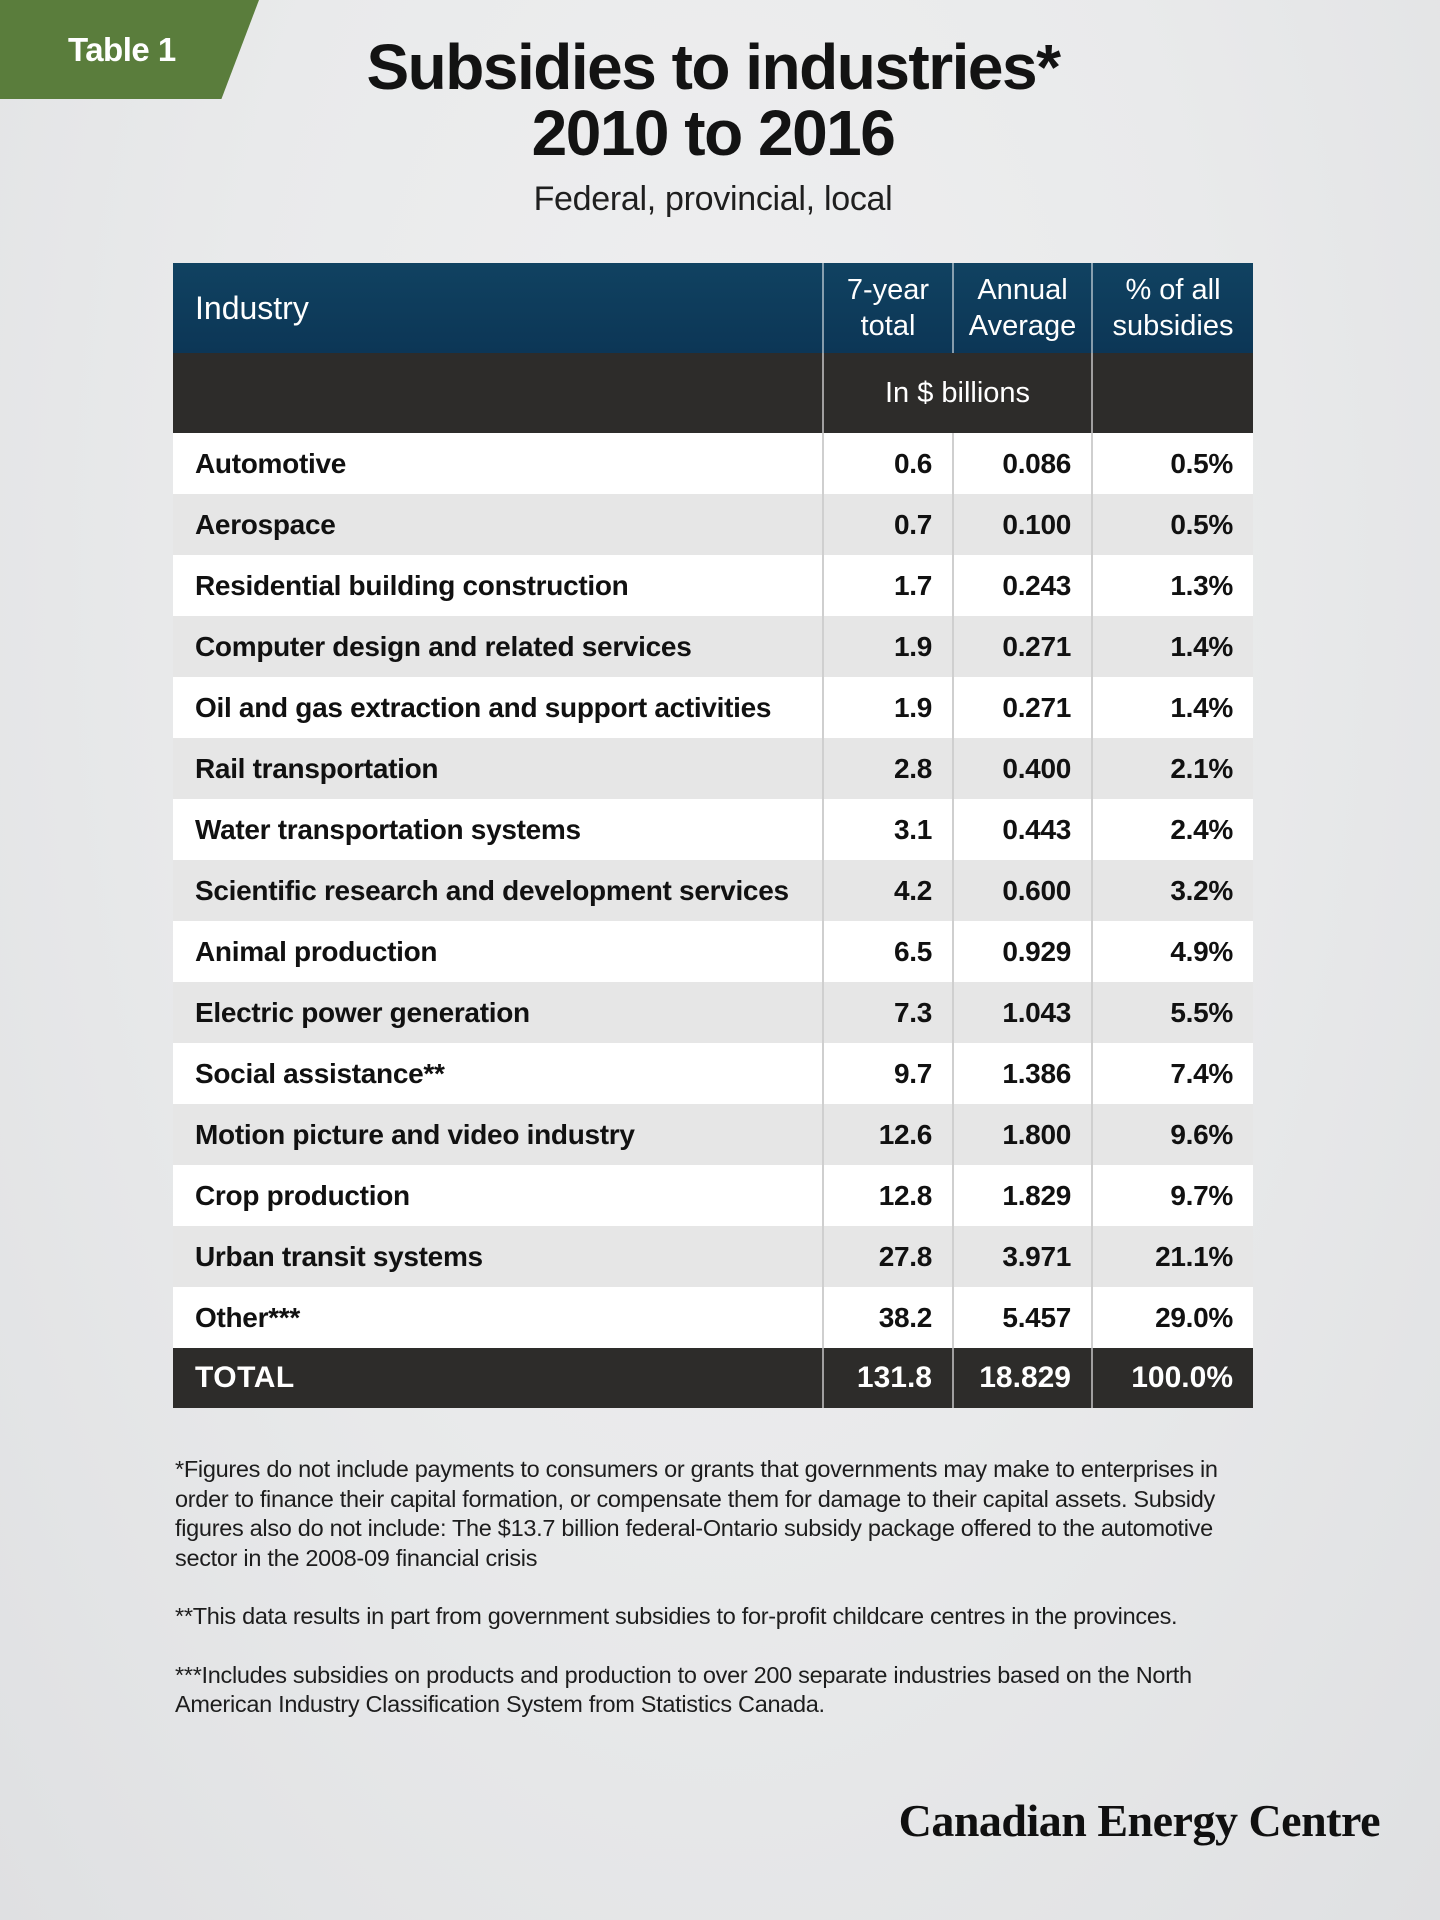  I want to click on cell-industry: Rail transportation, so click(317, 768).